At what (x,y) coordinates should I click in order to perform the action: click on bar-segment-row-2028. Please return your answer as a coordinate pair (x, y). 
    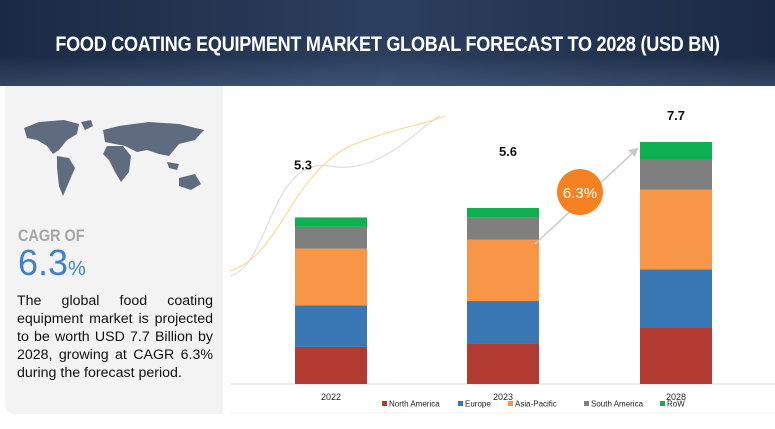
    Looking at the image, I should click on (676, 151).